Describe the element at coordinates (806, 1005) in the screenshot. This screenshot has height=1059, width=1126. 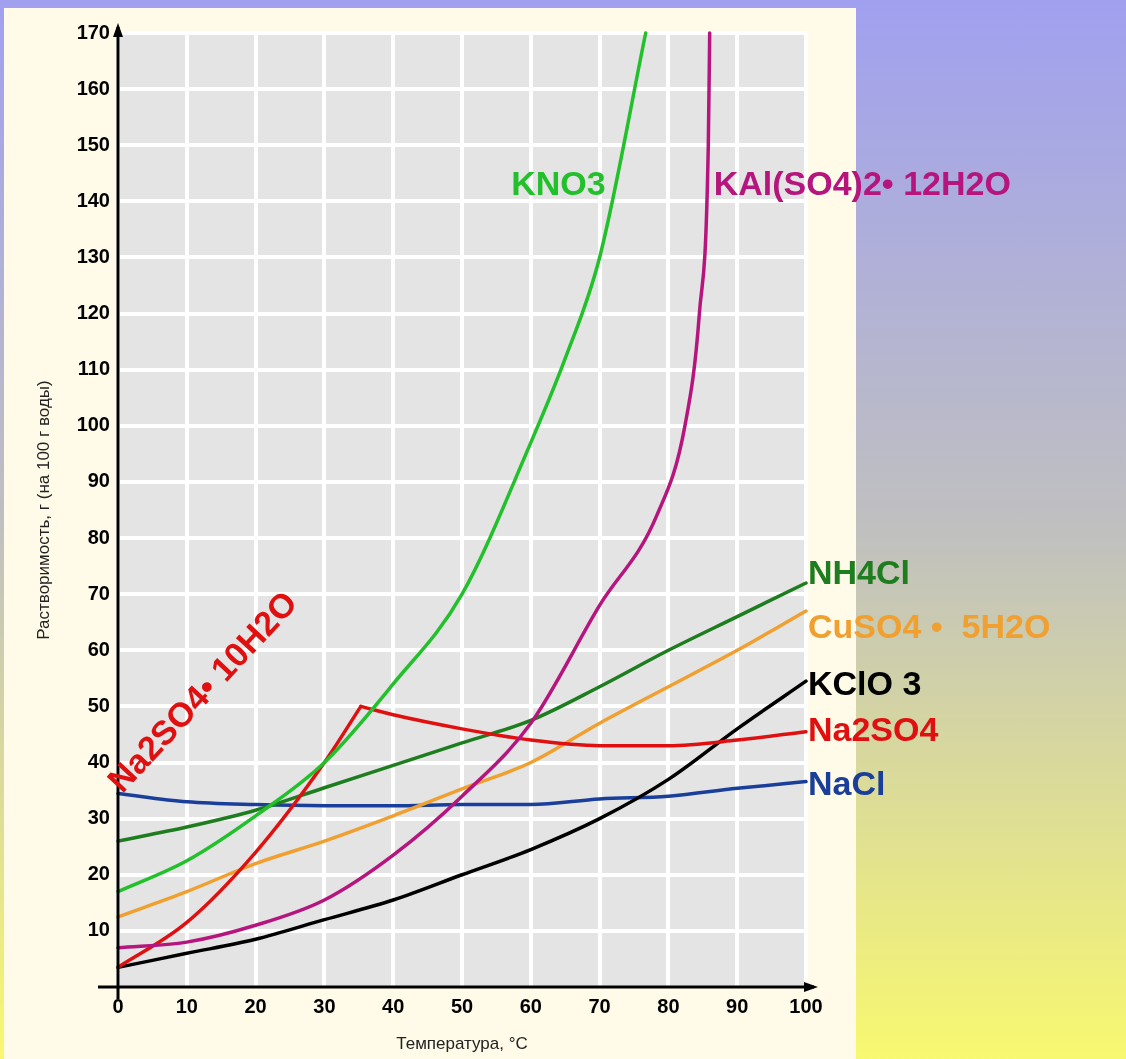
I see `x-tick-label: 100` at that location.